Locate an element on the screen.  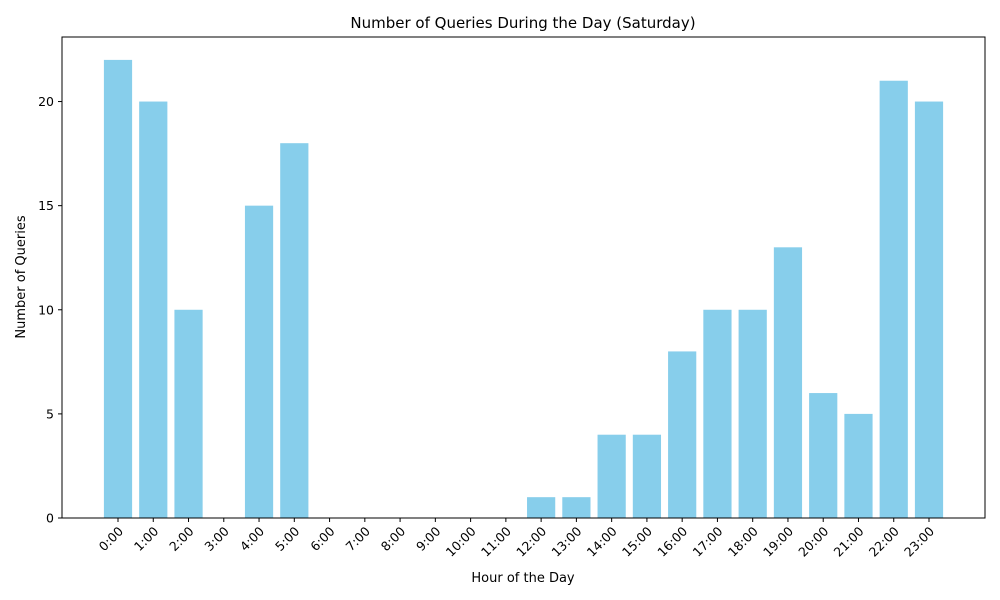
x-tick-label: 16:00 is located at coordinates (672, 541).